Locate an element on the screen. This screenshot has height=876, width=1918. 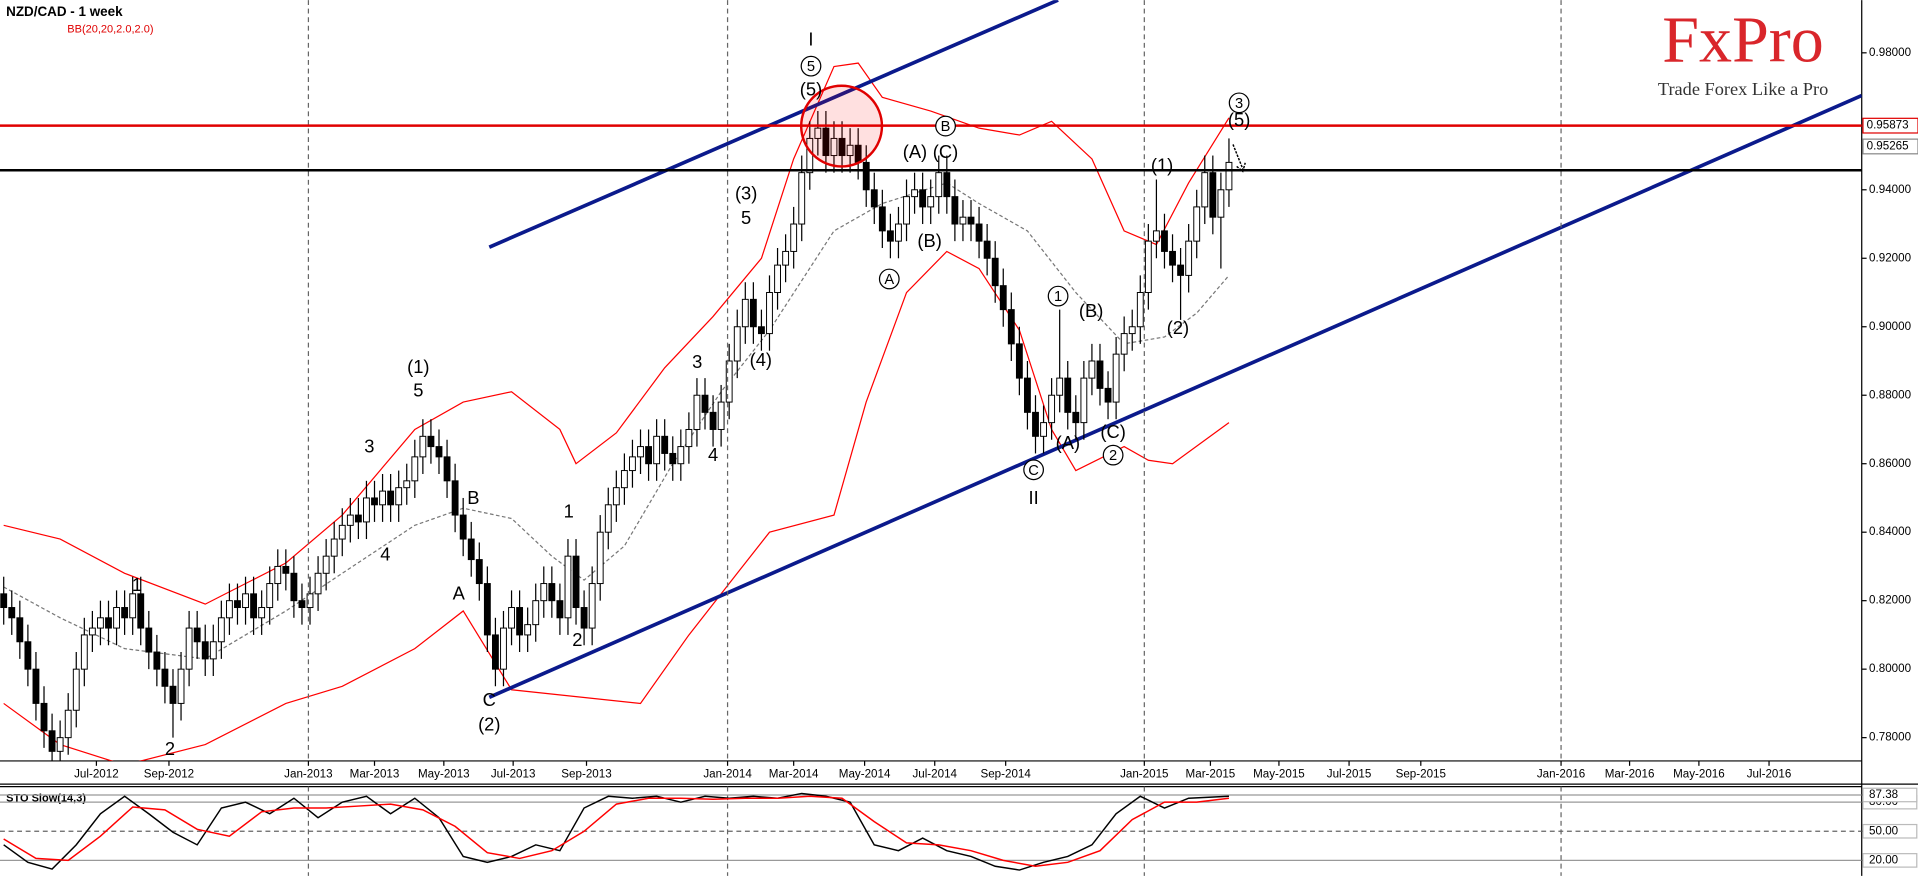
x-tick-label: May-2013 is located at coordinates (444, 773).